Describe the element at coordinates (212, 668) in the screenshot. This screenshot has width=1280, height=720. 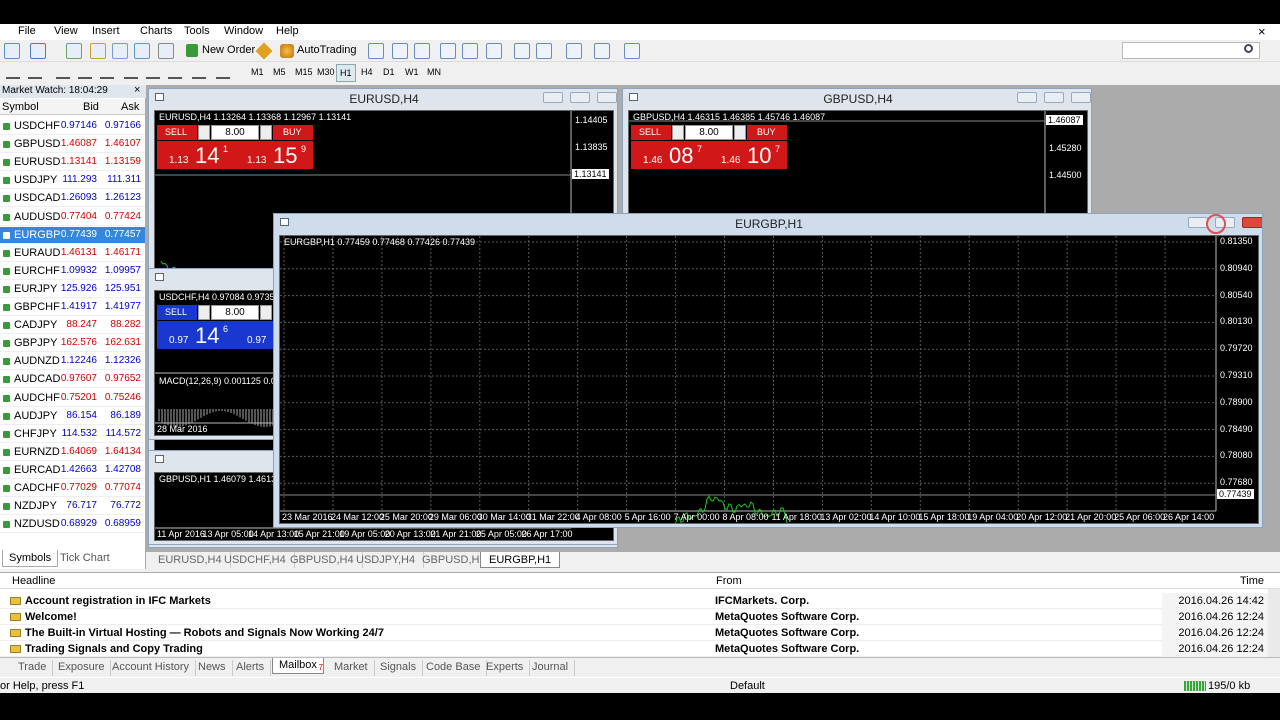
I see `terminal-tab: News` at that location.